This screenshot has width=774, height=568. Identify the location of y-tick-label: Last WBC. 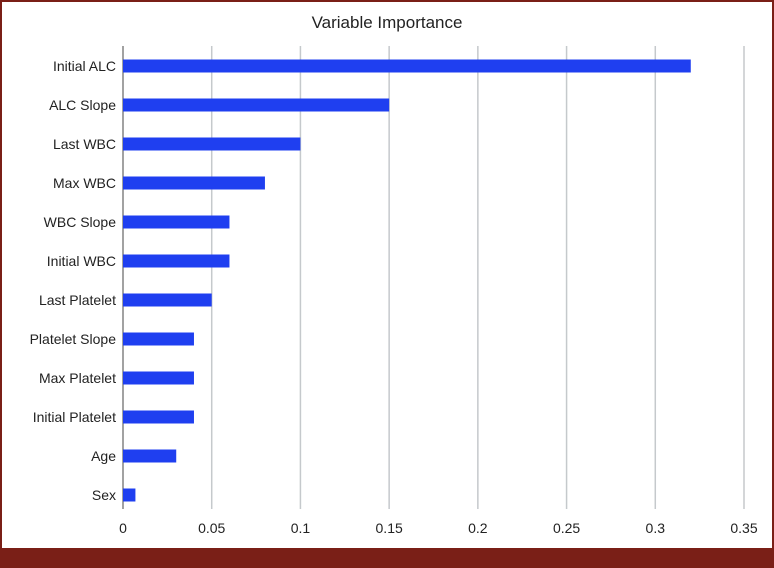
(84, 144).